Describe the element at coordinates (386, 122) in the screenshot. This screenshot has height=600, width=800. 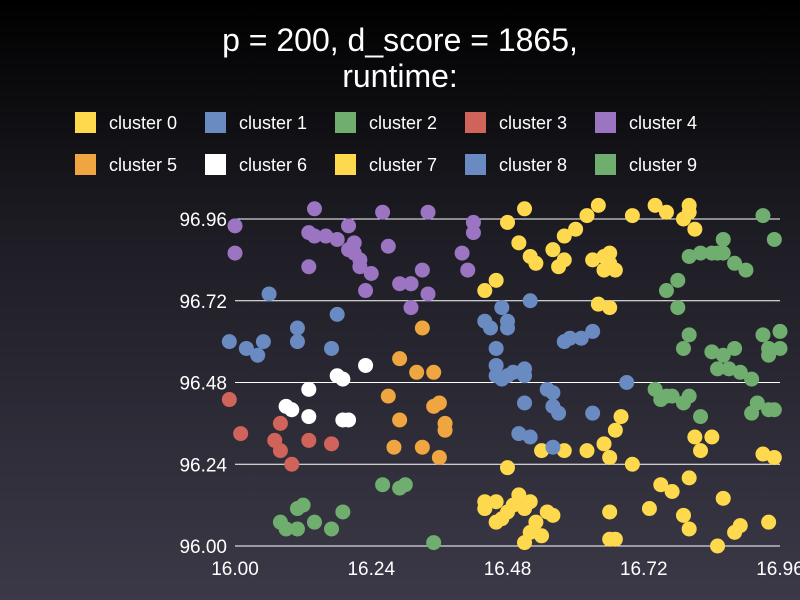
I see `legend-item: cluster 2` at that location.